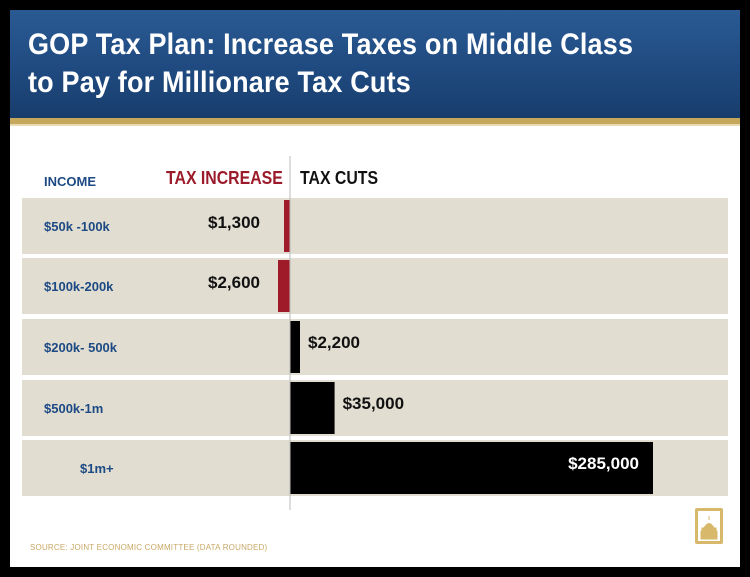 The image size is (750, 577). Describe the element at coordinates (603, 463) in the screenshot. I see `tax-cut-value-label: $285,000` at that location.